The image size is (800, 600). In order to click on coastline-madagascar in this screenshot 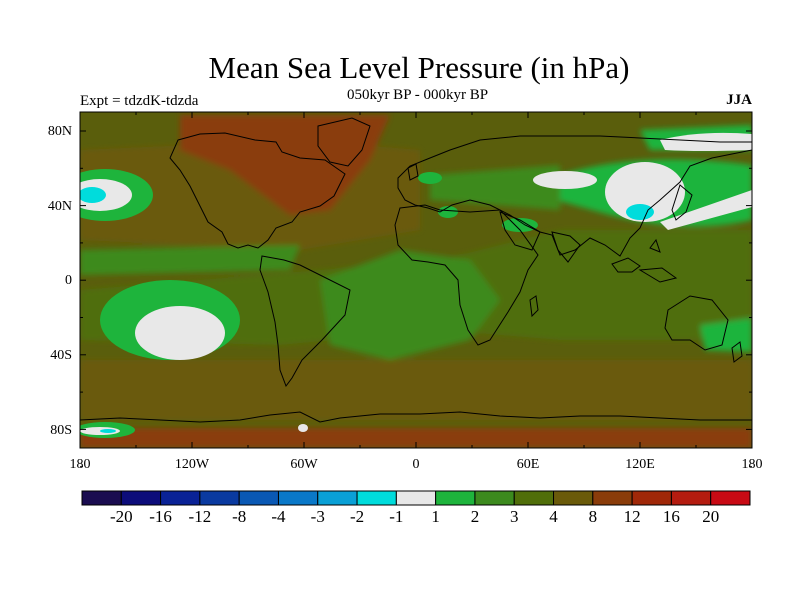, I will do `click(534, 306)`.